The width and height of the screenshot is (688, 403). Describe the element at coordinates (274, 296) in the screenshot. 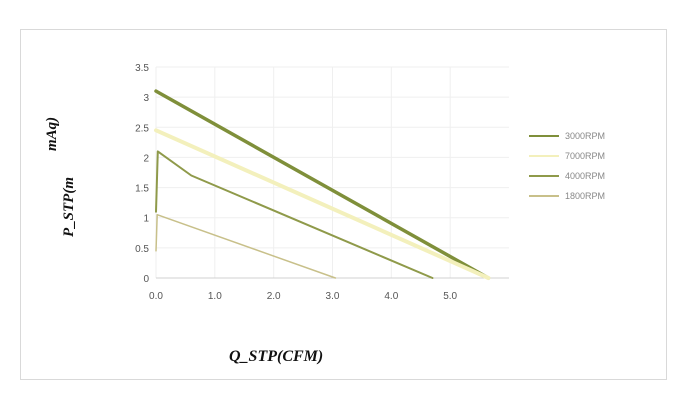

I see `x-tick-label: 2.0` at that location.